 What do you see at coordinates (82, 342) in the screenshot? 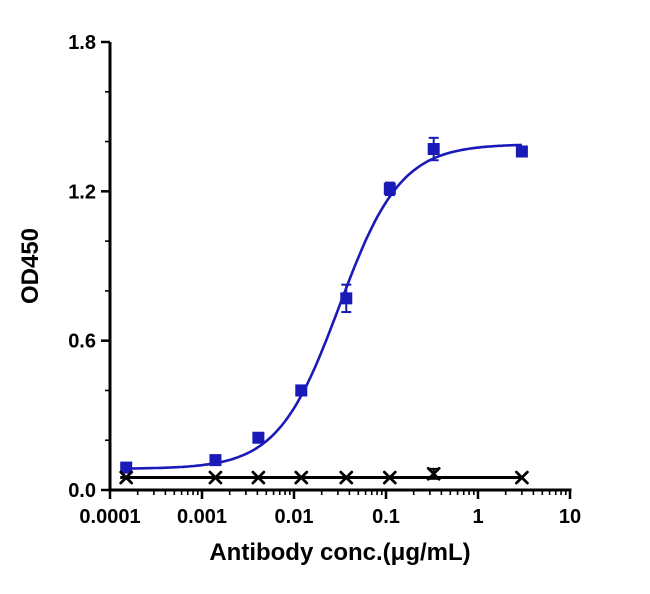
I see `y-tick-label: 0.6` at bounding box center [82, 342].